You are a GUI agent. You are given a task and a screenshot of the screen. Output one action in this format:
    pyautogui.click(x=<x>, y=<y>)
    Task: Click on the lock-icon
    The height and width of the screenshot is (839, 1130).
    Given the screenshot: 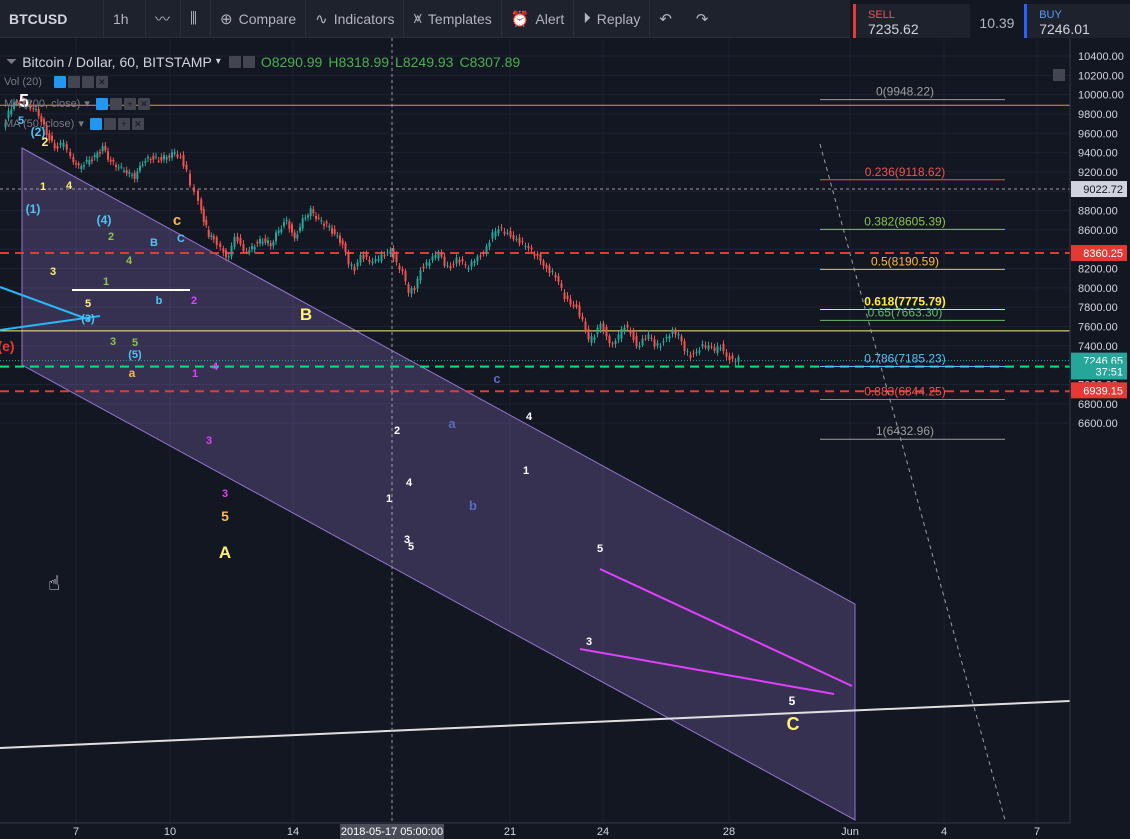 What is the action you would take?
    pyautogui.click(x=87, y=82)
    